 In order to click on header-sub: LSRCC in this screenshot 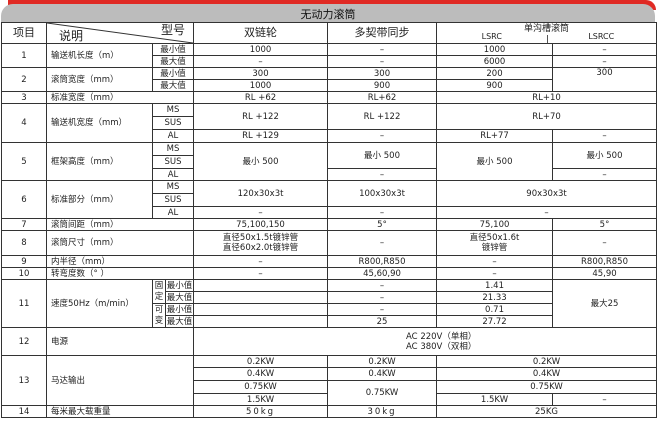, I will do `click(601, 36)`.